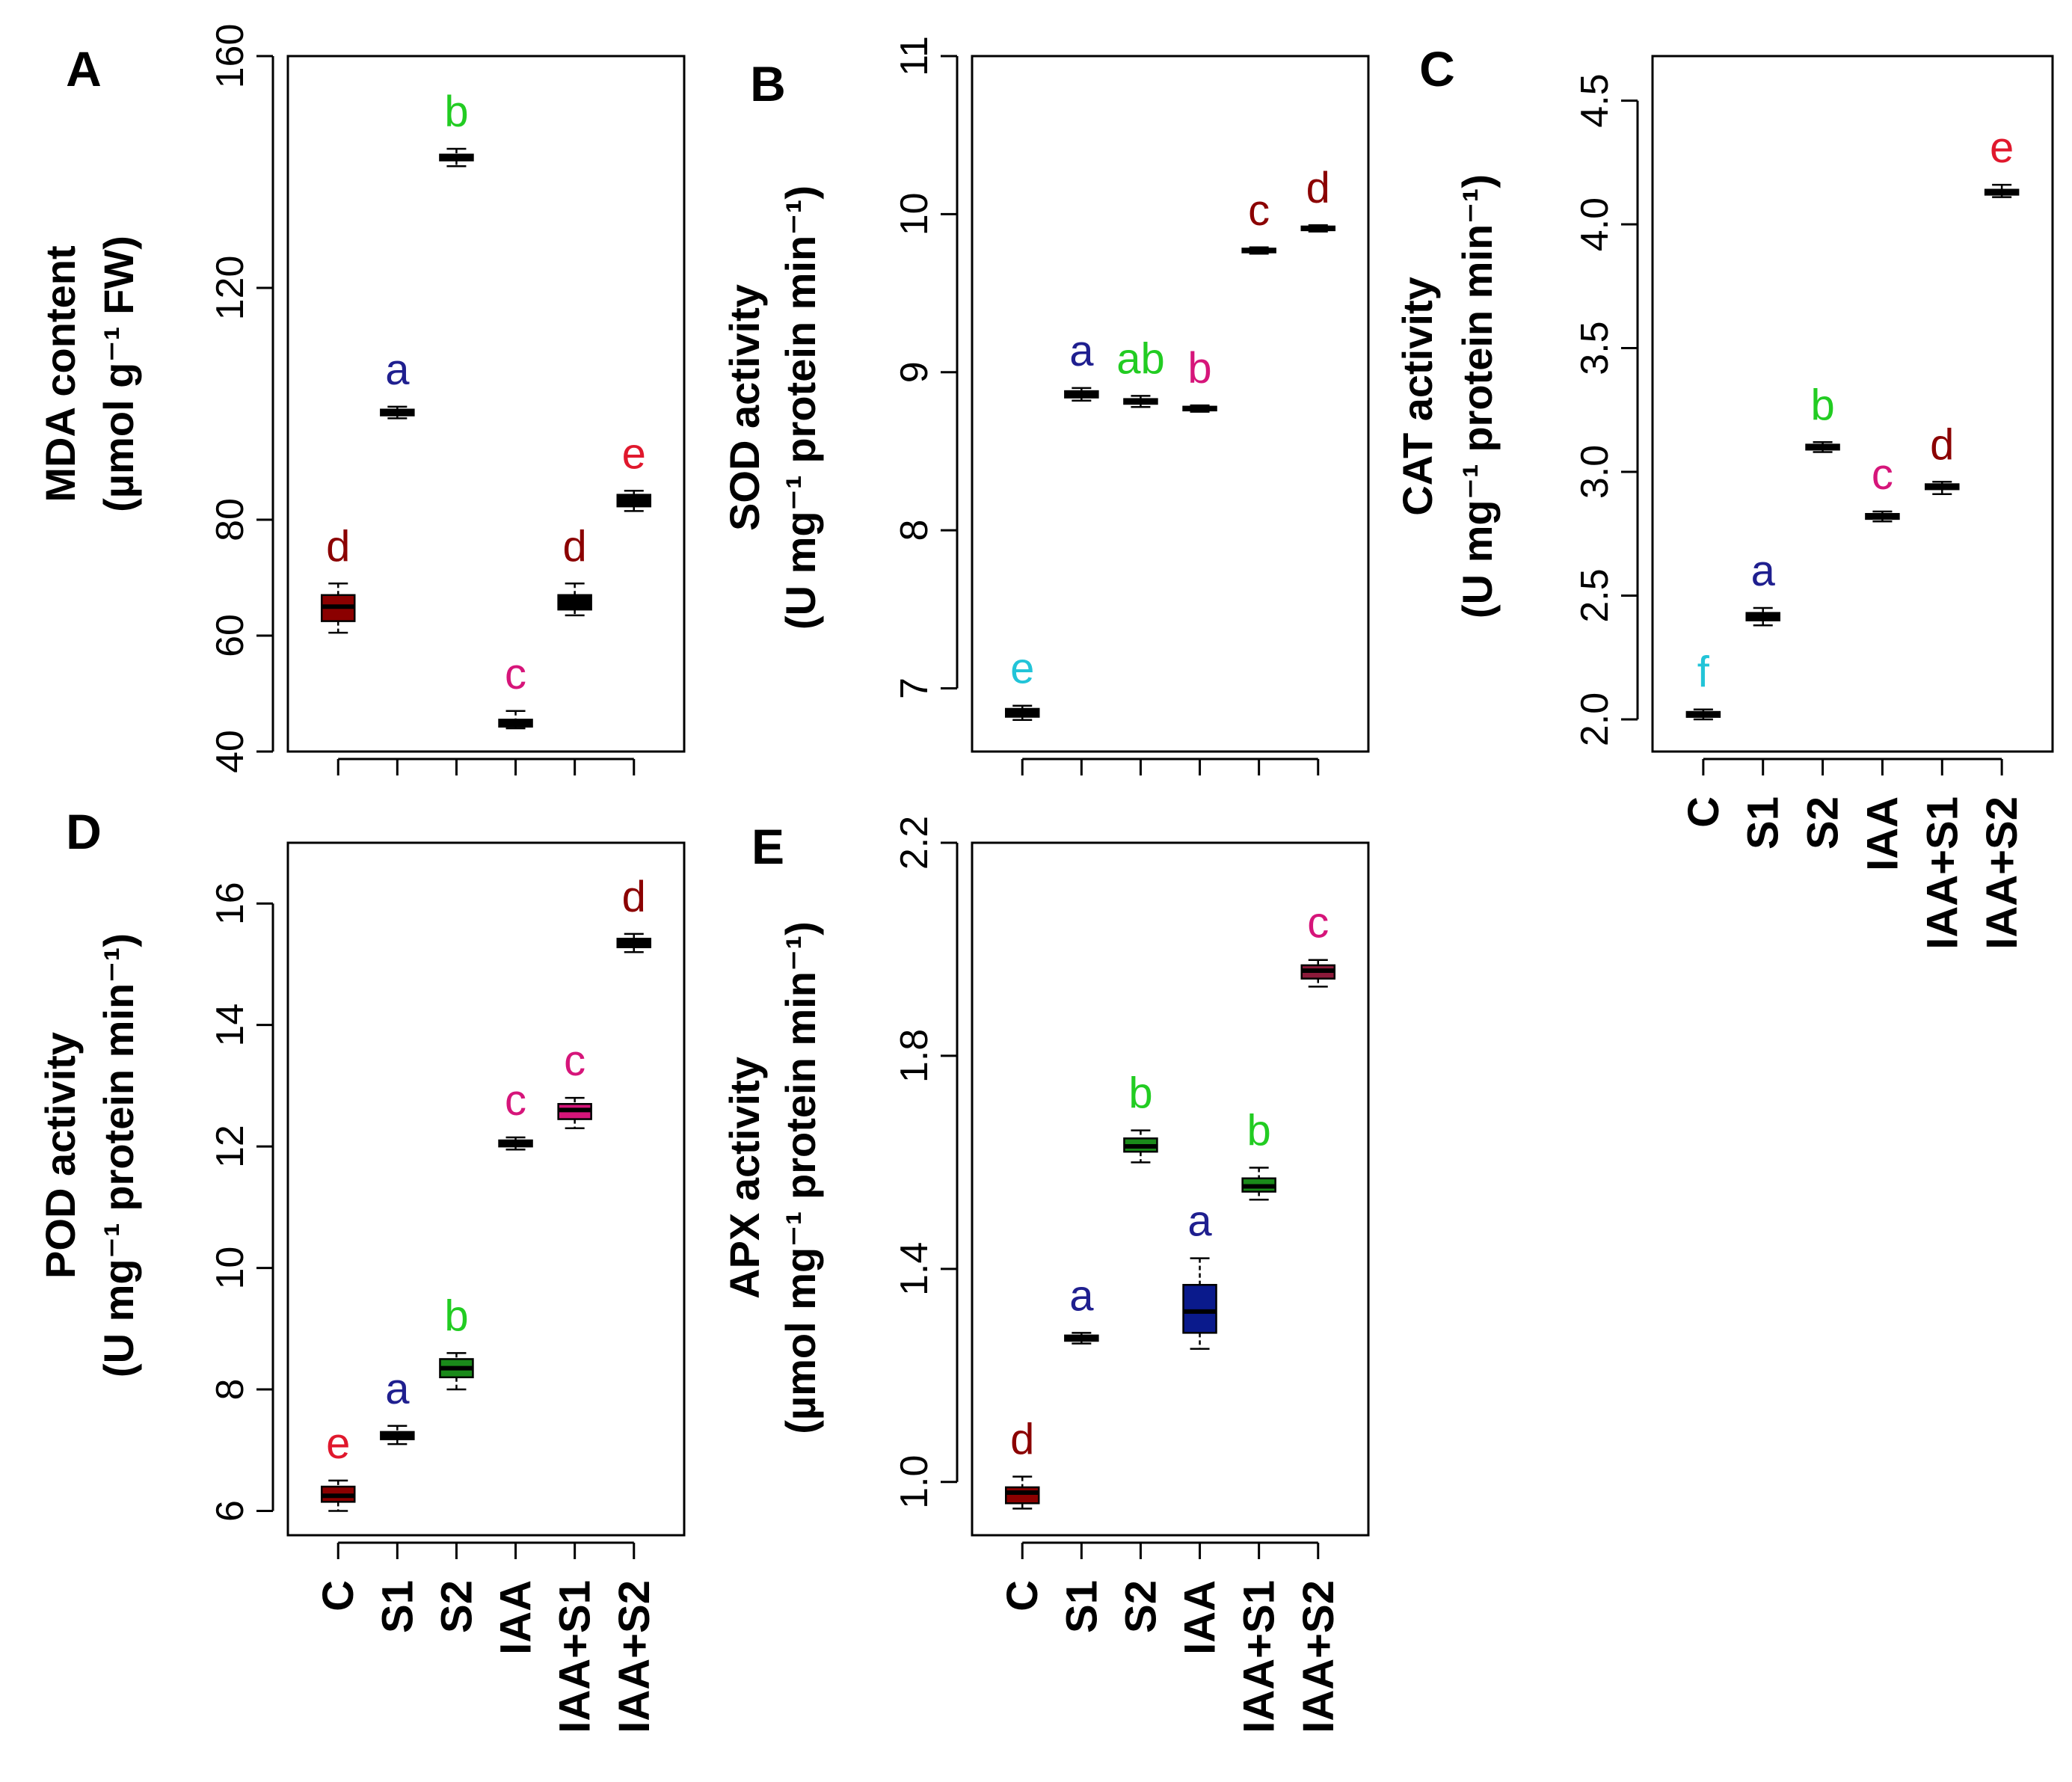  I want to click on y-tick-label: 11, so click(914, 56).